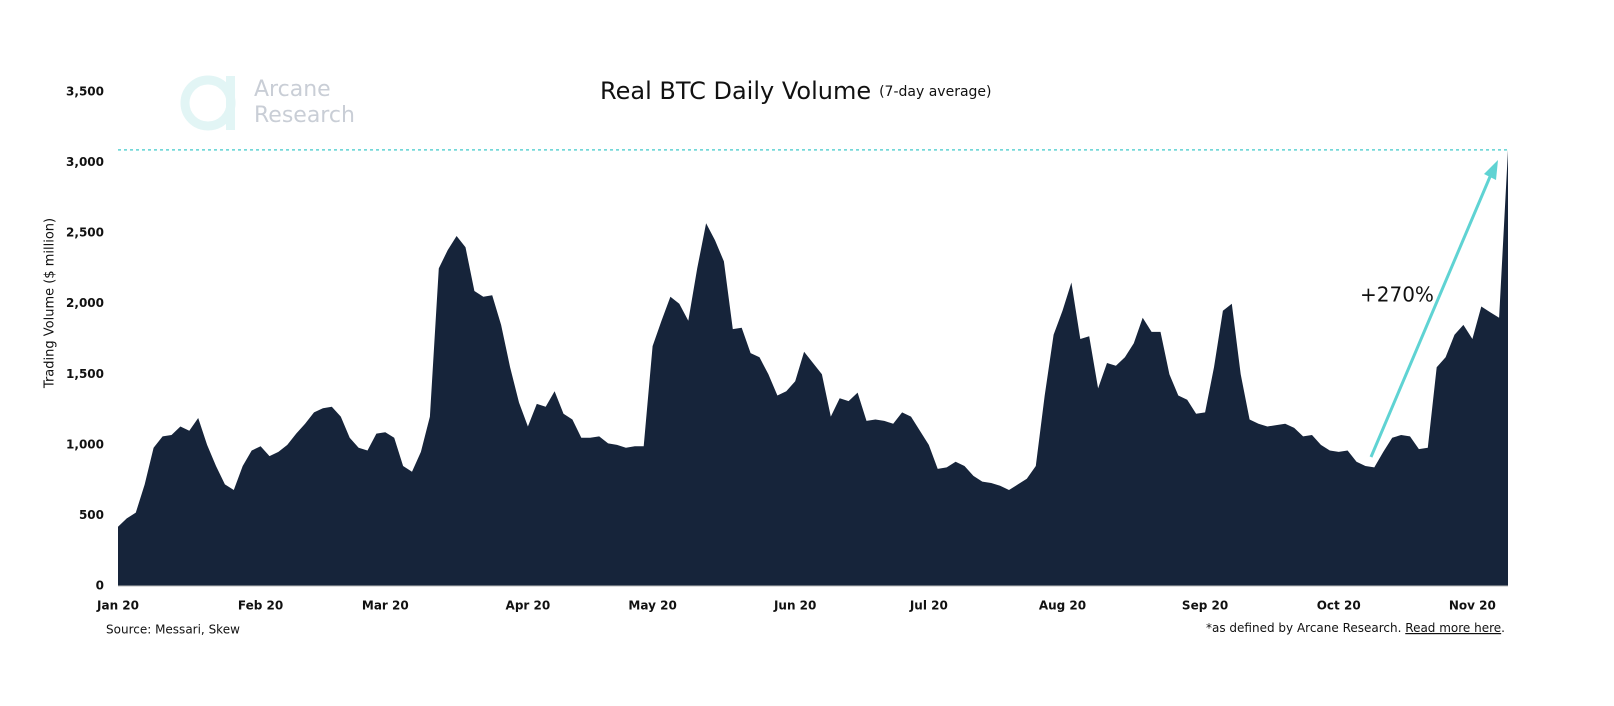 Image resolution: width=1614 pixels, height=706 pixels. I want to click on source: Source: Messari, Skew, so click(173, 630).